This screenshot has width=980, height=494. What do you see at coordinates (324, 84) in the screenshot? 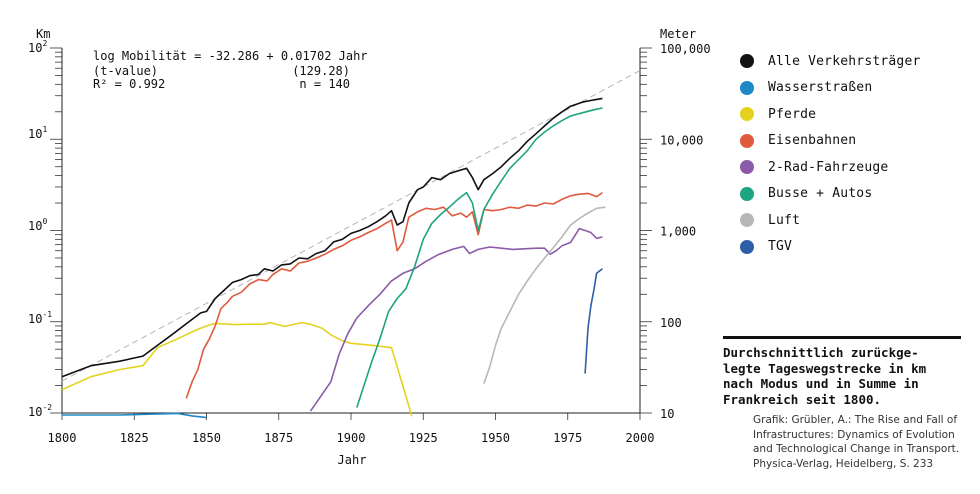
I see `sample-size: n = 140` at bounding box center [324, 84].